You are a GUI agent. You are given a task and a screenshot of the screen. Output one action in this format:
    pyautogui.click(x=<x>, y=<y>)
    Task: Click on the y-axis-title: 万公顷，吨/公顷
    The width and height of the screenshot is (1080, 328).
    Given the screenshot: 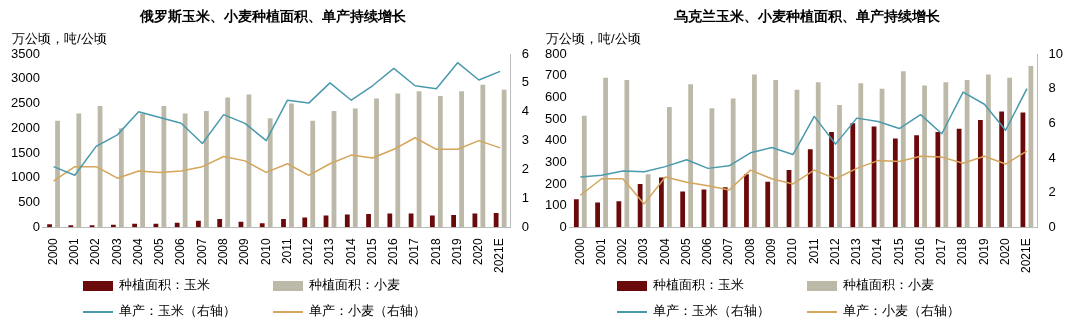 What is the action you would take?
    pyautogui.click(x=59, y=39)
    